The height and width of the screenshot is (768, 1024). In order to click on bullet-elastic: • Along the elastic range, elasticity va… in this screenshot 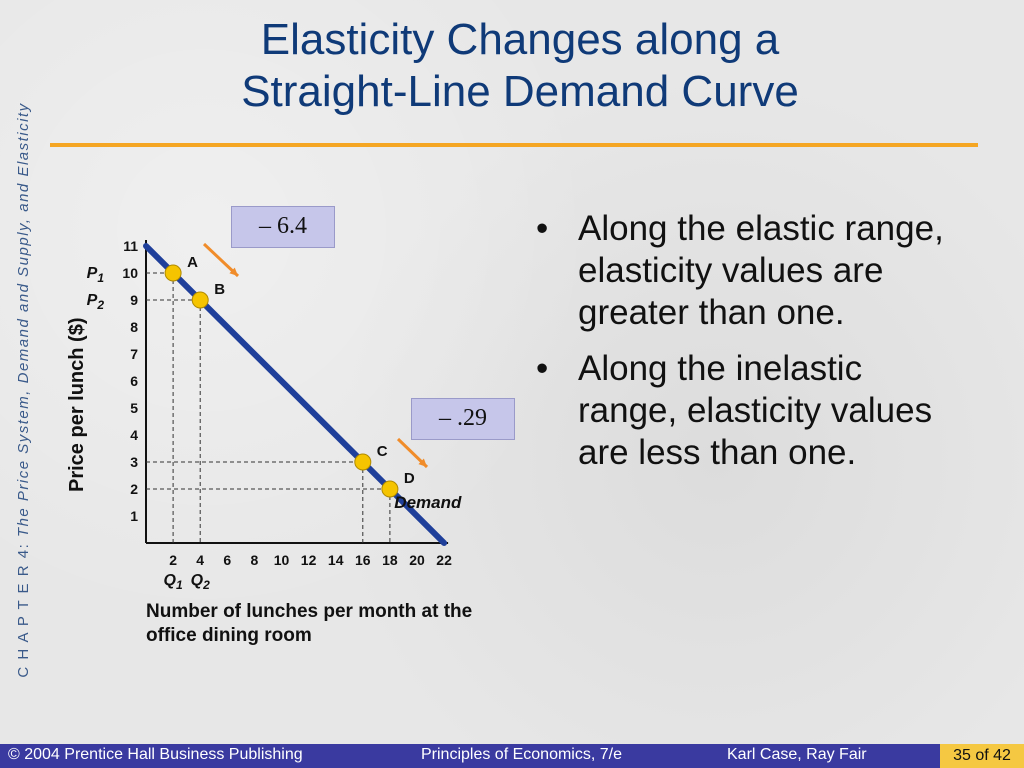, I will do `click(748, 271)`.